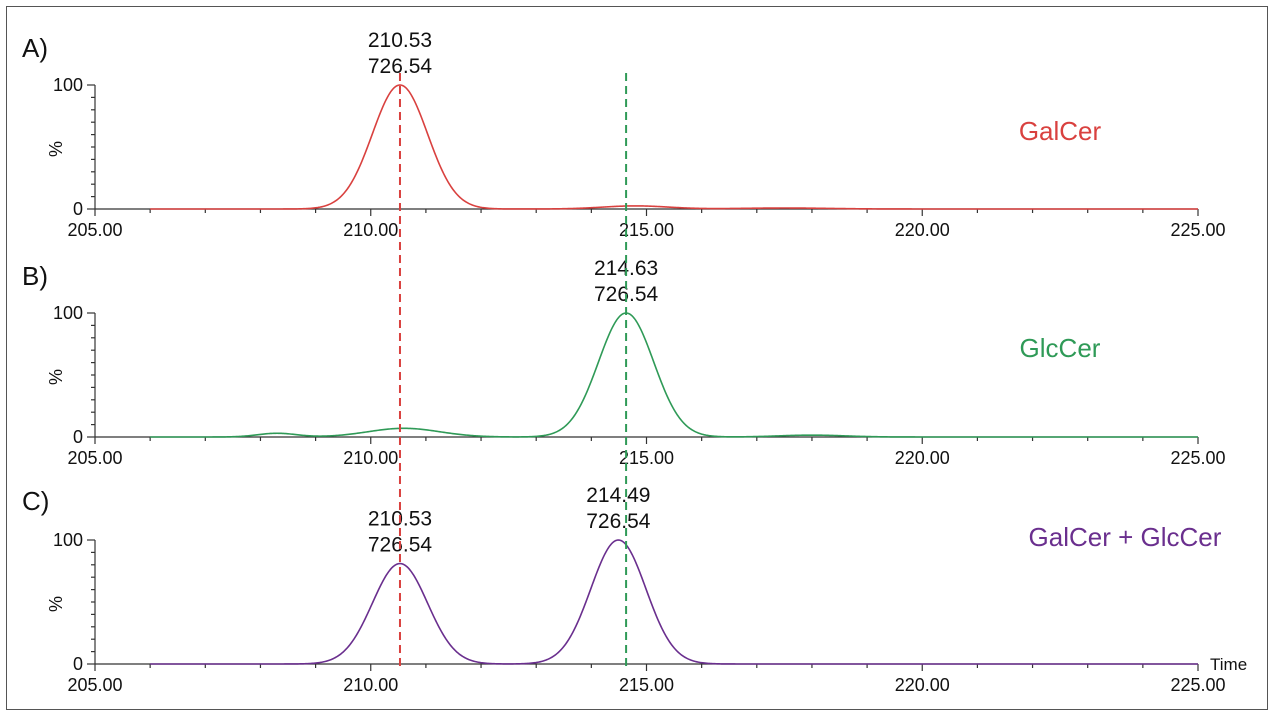  Describe the element at coordinates (35, 501) in the screenshot. I see `panel-letter: C)` at that location.